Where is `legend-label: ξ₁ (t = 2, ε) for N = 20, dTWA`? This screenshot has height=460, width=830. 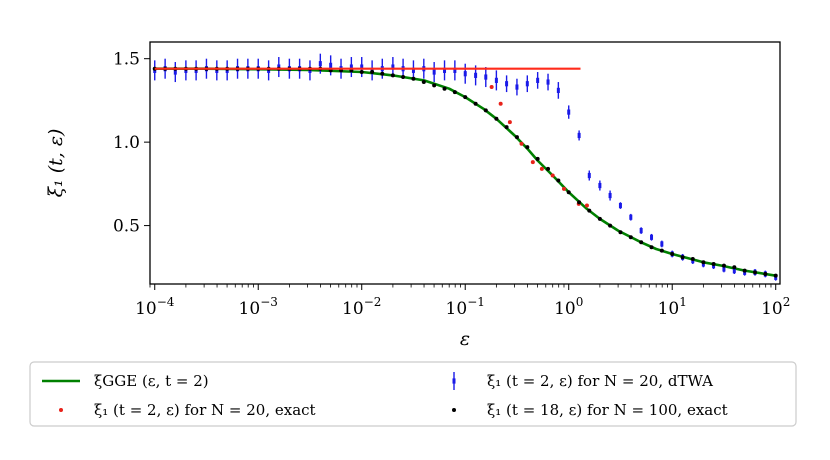
legend-label: ξ₁ (t = 2, ε) for N = 20, dTWA is located at coordinates (600, 381).